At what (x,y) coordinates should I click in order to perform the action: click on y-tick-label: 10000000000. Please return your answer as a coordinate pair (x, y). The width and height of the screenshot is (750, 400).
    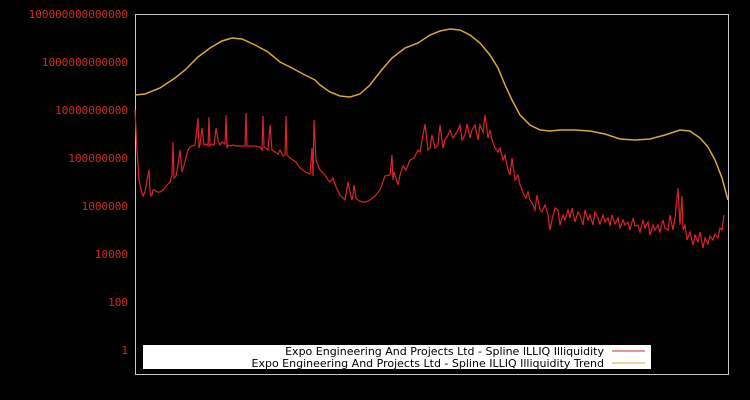
    Looking at the image, I should click on (91, 110).